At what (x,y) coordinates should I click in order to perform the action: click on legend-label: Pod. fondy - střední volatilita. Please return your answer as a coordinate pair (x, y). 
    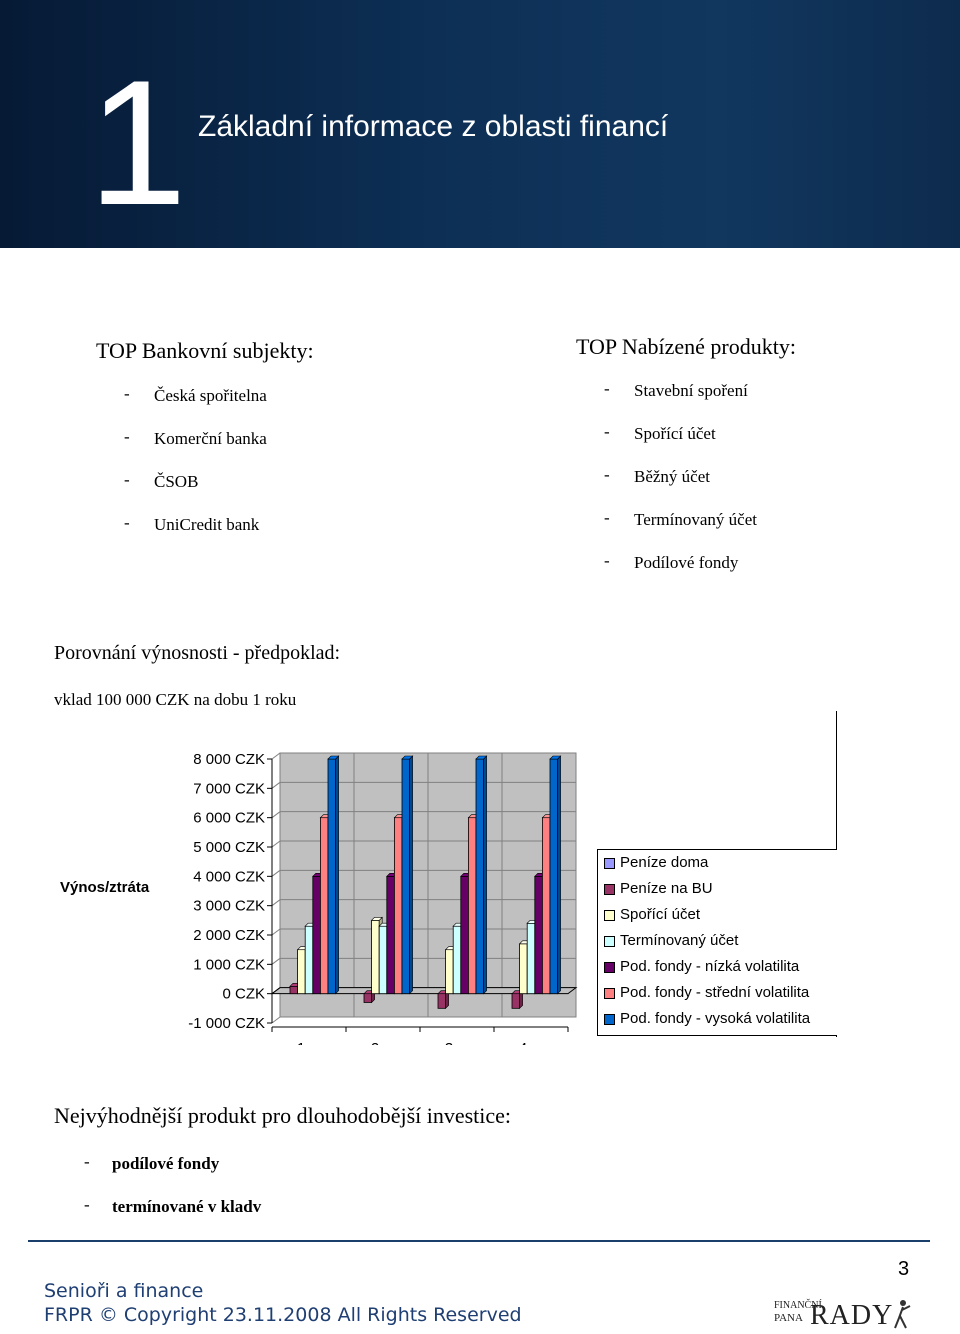
    Looking at the image, I should click on (715, 992).